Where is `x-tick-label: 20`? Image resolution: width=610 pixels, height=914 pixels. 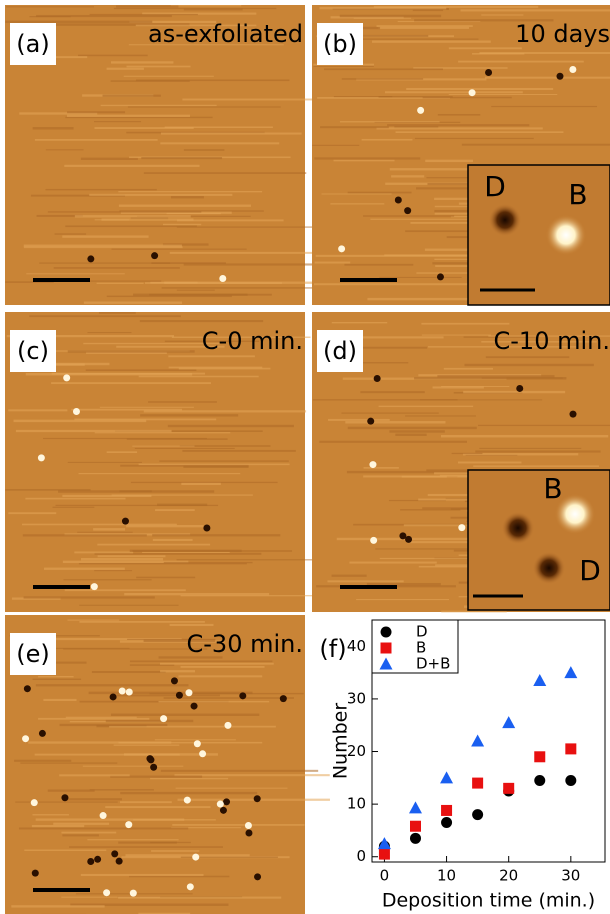
x-tick-label: 20 is located at coordinates (508, 876).